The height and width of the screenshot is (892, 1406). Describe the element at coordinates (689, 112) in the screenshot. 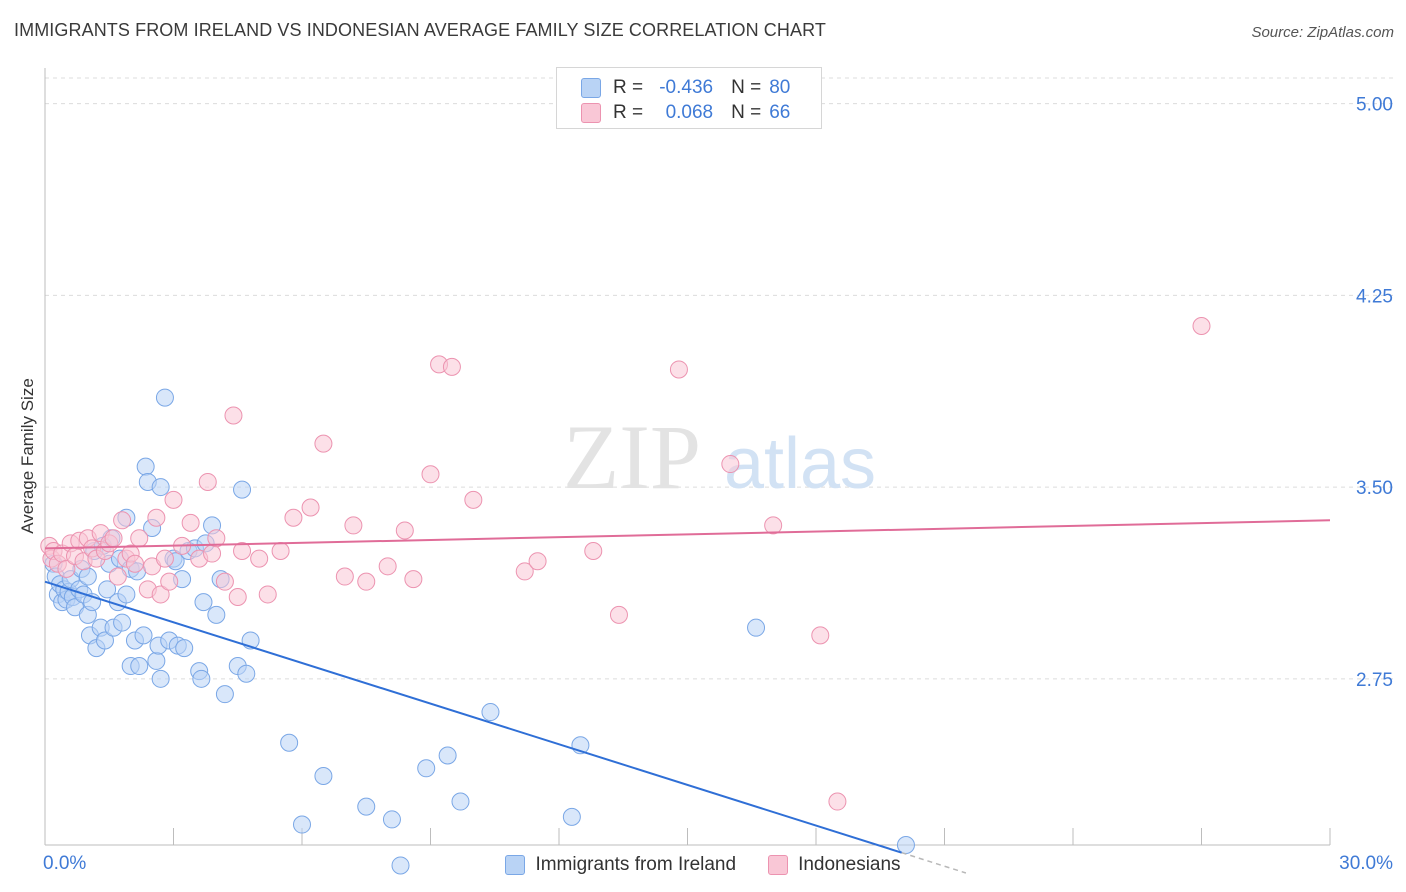

I see `r-value-indonesians: 0.068` at that location.